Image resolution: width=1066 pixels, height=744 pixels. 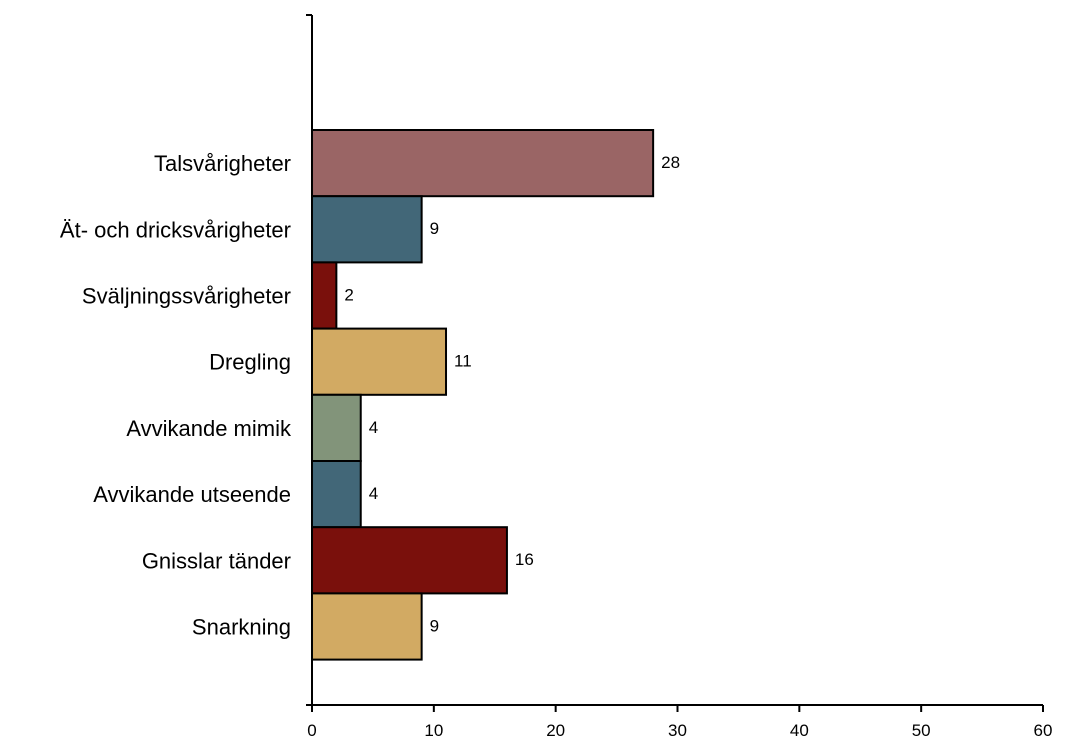 What do you see at coordinates (463, 361) in the screenshot?
I see `value-label: 11` at bounding box center [463, 361].